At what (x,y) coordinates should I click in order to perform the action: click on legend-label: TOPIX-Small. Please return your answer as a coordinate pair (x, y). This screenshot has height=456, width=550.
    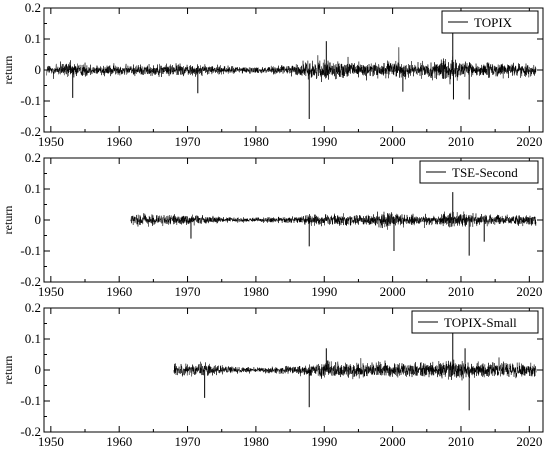
    Looking at the image, I should click on (480, 322).